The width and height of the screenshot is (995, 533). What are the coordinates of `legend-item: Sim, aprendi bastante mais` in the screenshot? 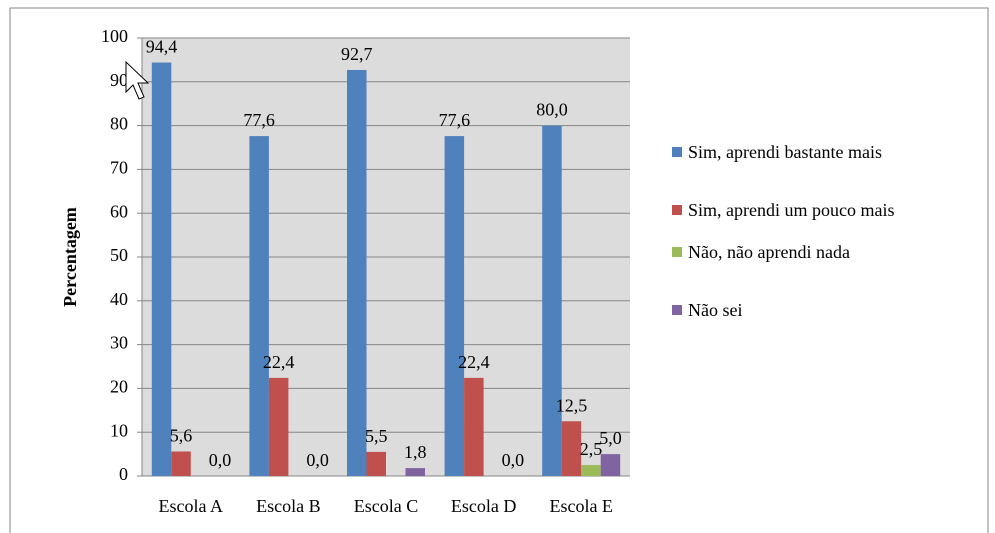 It's located at (830, 152).